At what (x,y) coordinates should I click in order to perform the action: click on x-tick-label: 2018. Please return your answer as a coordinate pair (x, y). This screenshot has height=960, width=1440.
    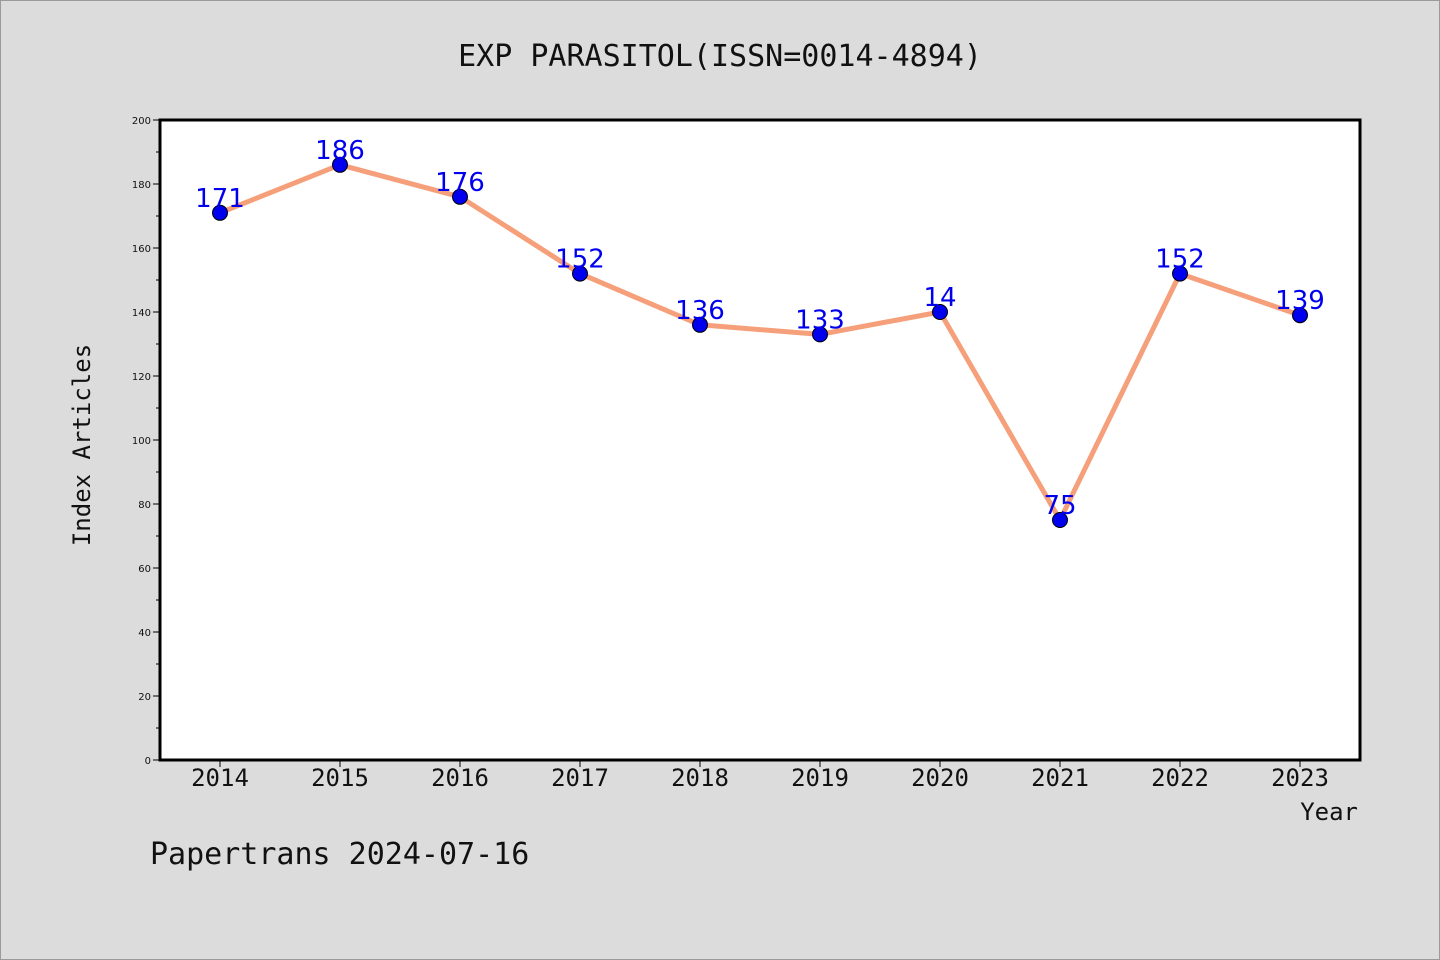
    Looking at the image, I should click on (700, 778).